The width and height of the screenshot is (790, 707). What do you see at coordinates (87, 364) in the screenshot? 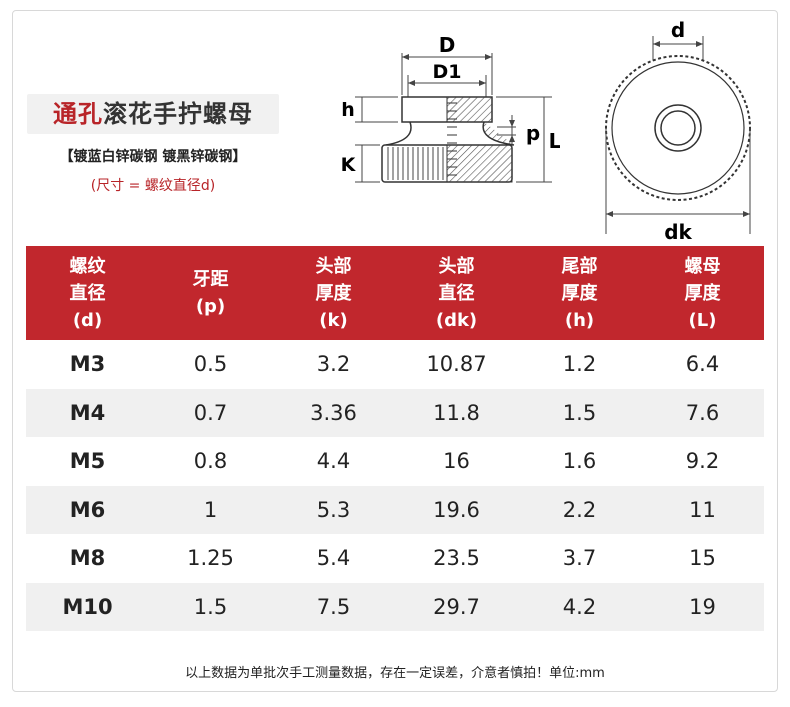
I see `cell-size: M3` at bounding box center [87, 364].